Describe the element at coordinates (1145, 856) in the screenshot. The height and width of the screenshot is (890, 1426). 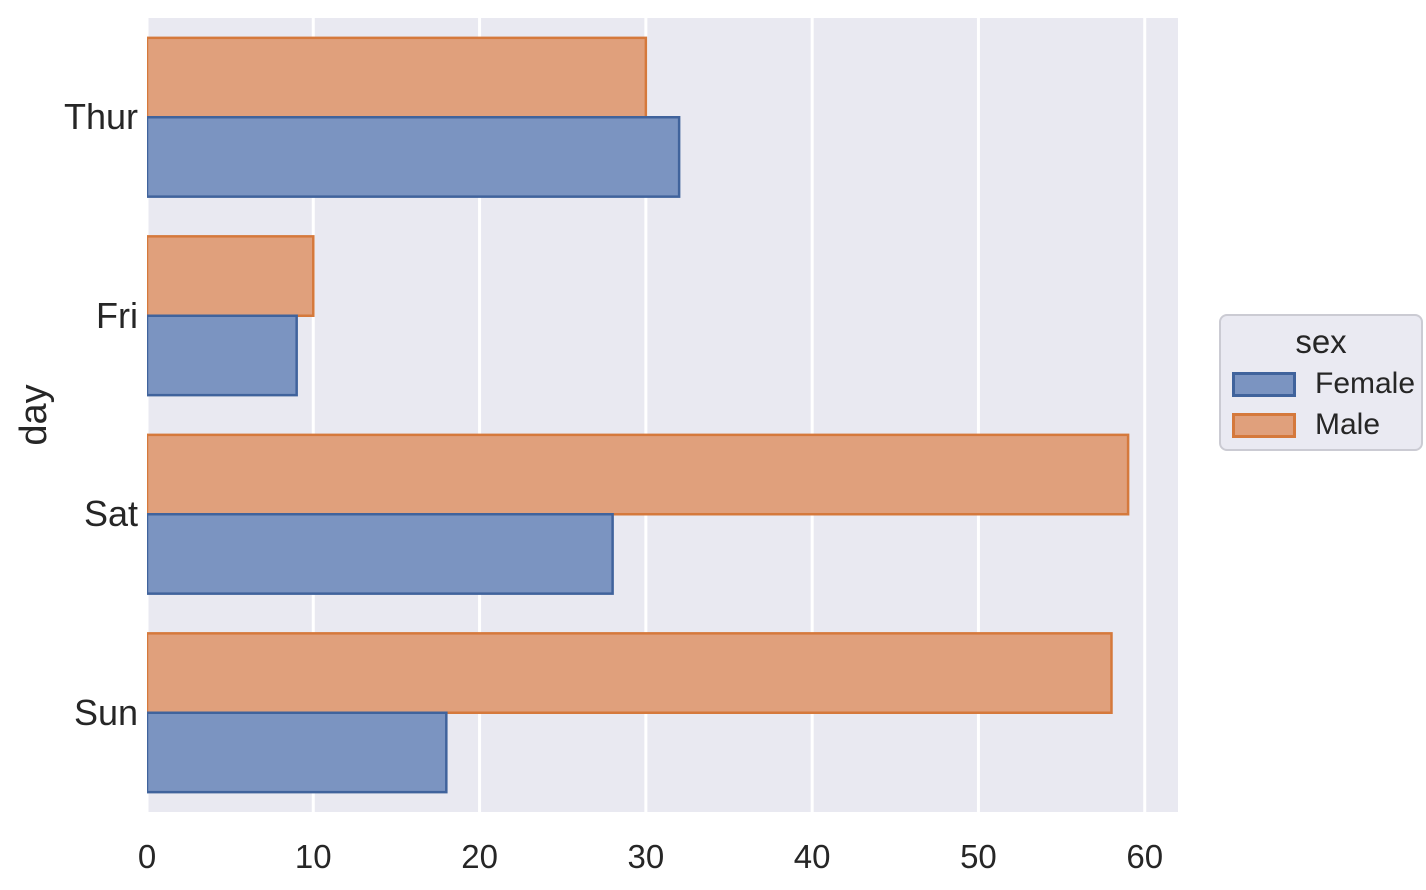
I see `x-tick-label-60: 60` at that location.